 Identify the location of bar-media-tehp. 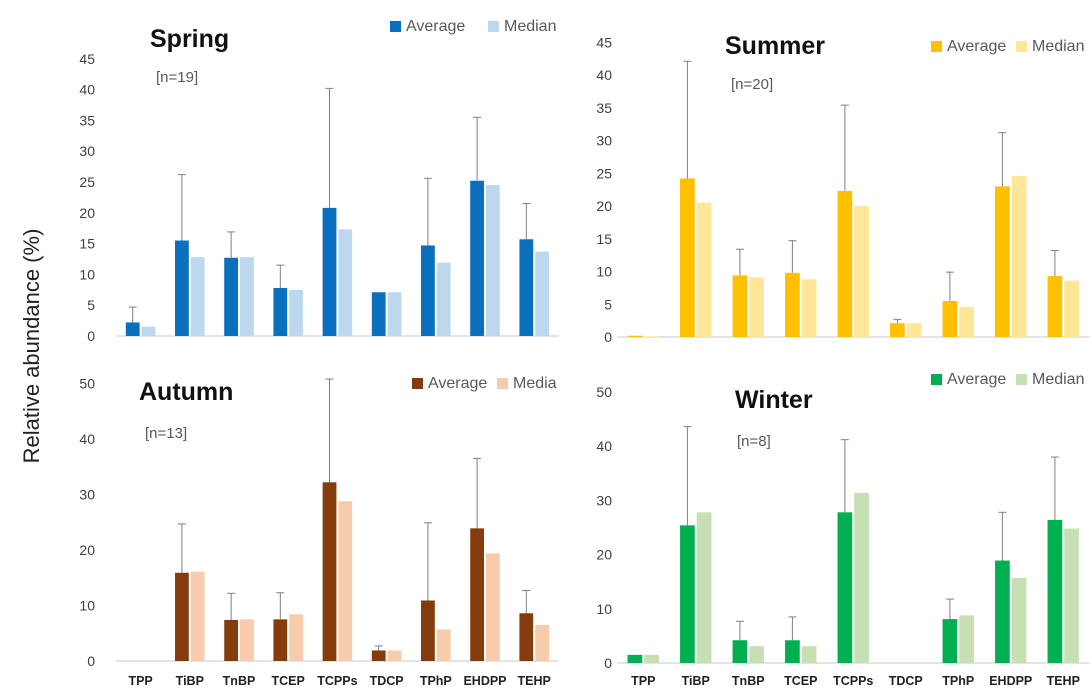
(542, 642).